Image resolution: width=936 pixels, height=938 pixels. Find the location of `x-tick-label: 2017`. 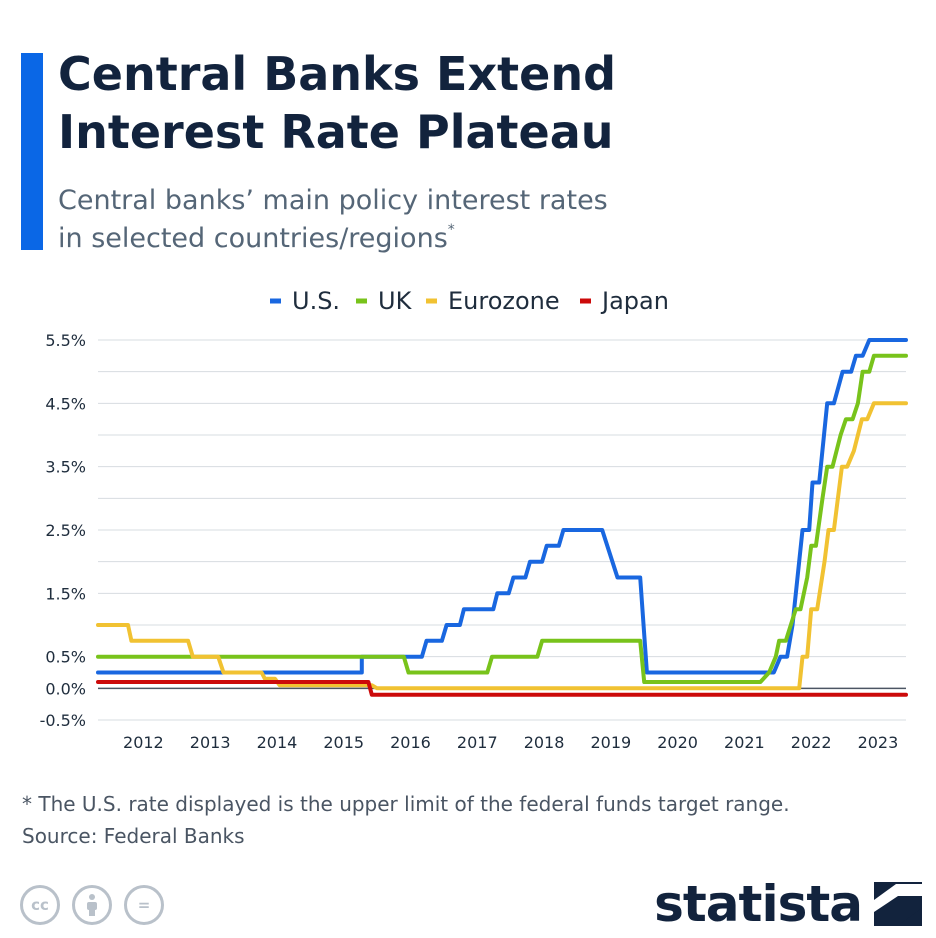

x-tick-label: 2017 is located at coordinates (477, 742).